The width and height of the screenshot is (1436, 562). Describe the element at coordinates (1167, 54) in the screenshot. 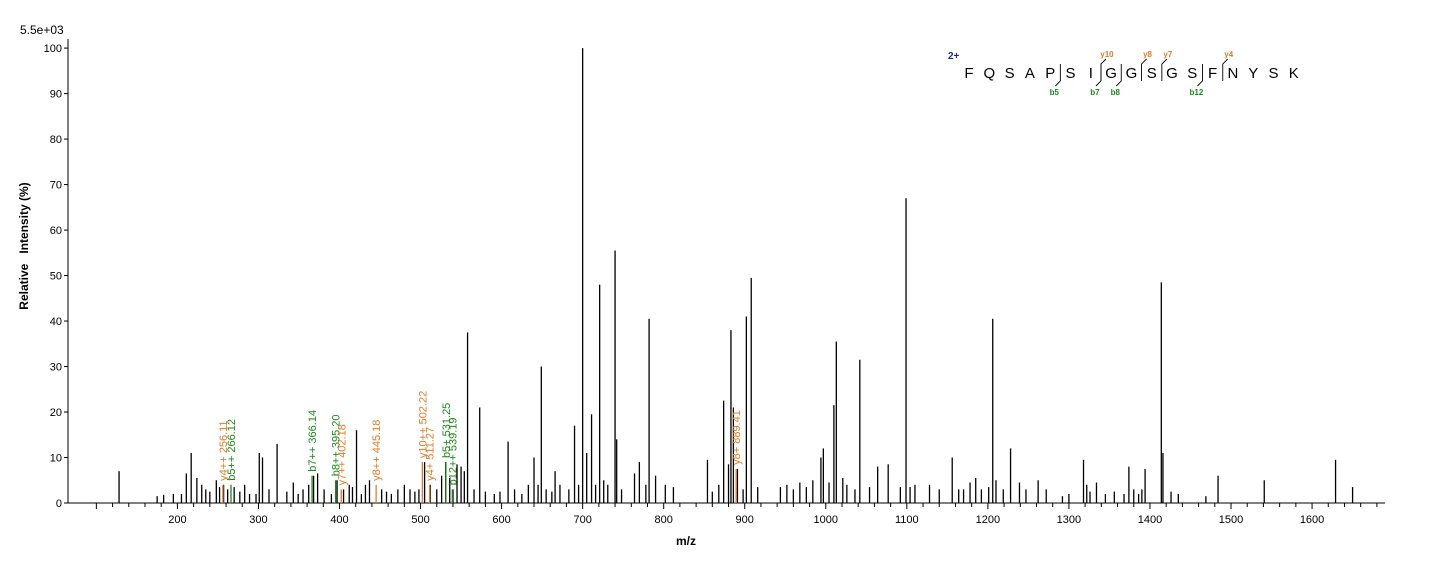

I see `y-ion-label: y7` at that location.